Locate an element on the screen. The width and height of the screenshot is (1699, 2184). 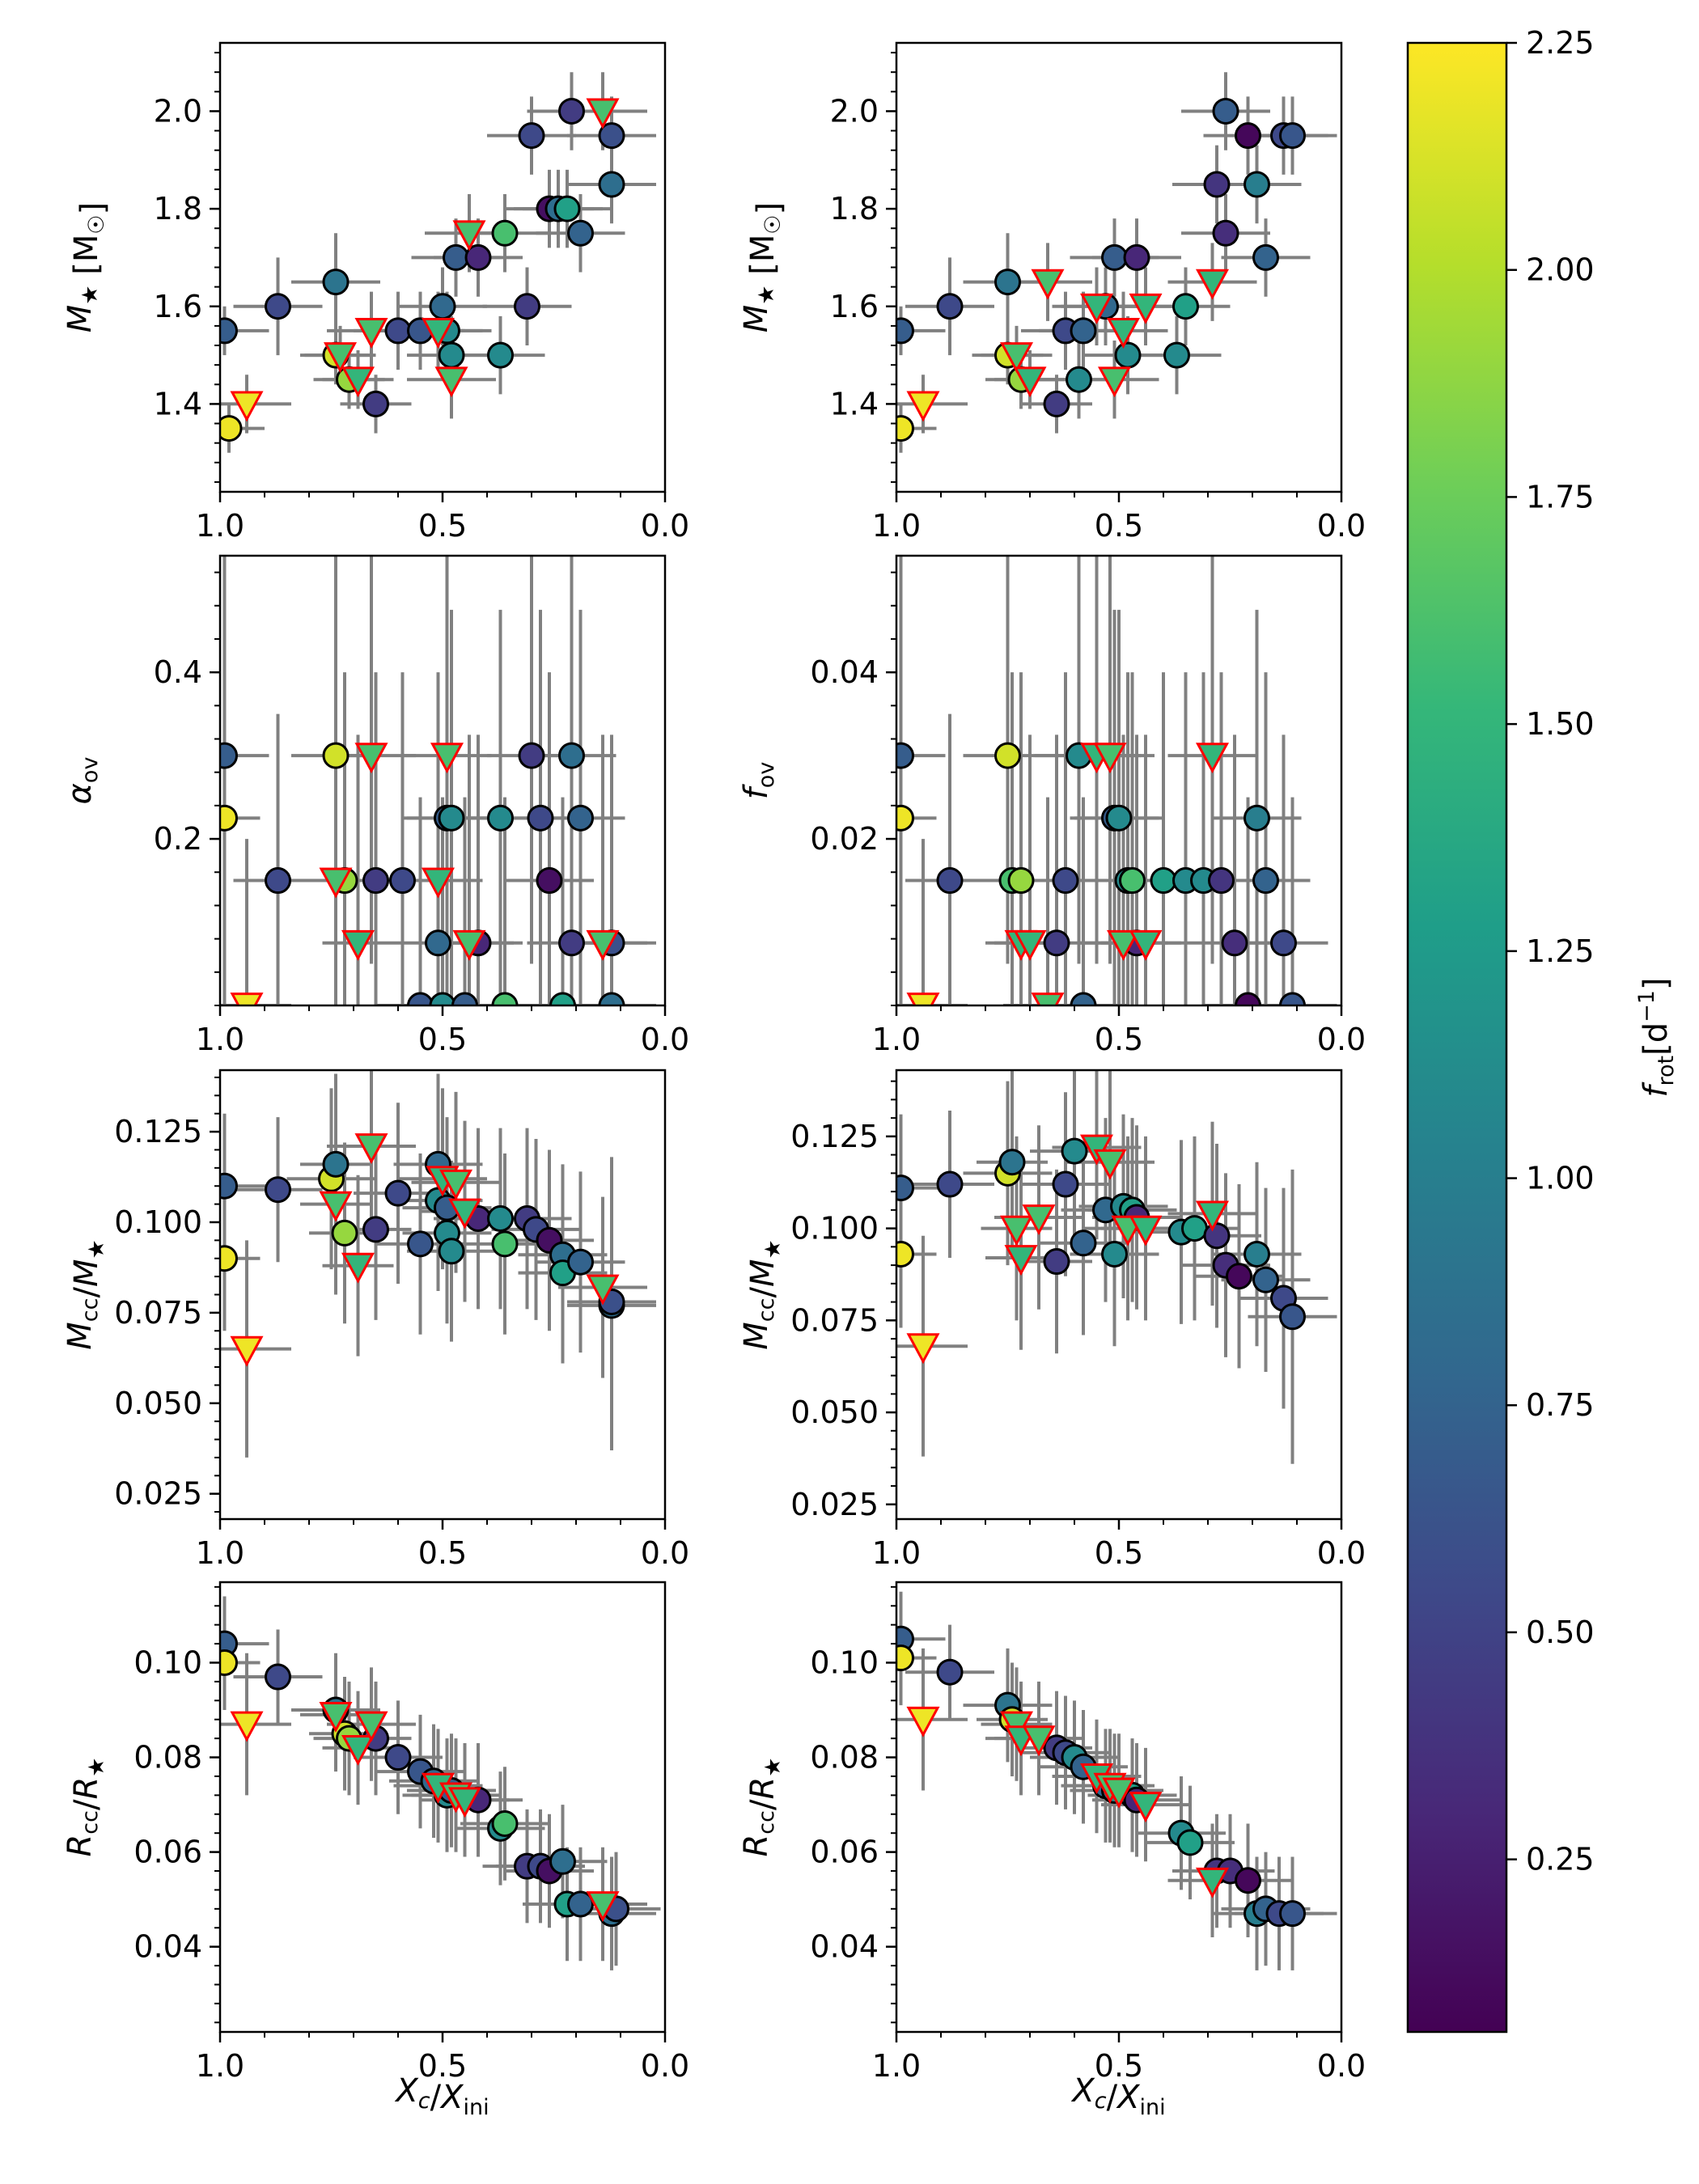
y-tick-label: 0.10 is located at coordinates (845, 1662).